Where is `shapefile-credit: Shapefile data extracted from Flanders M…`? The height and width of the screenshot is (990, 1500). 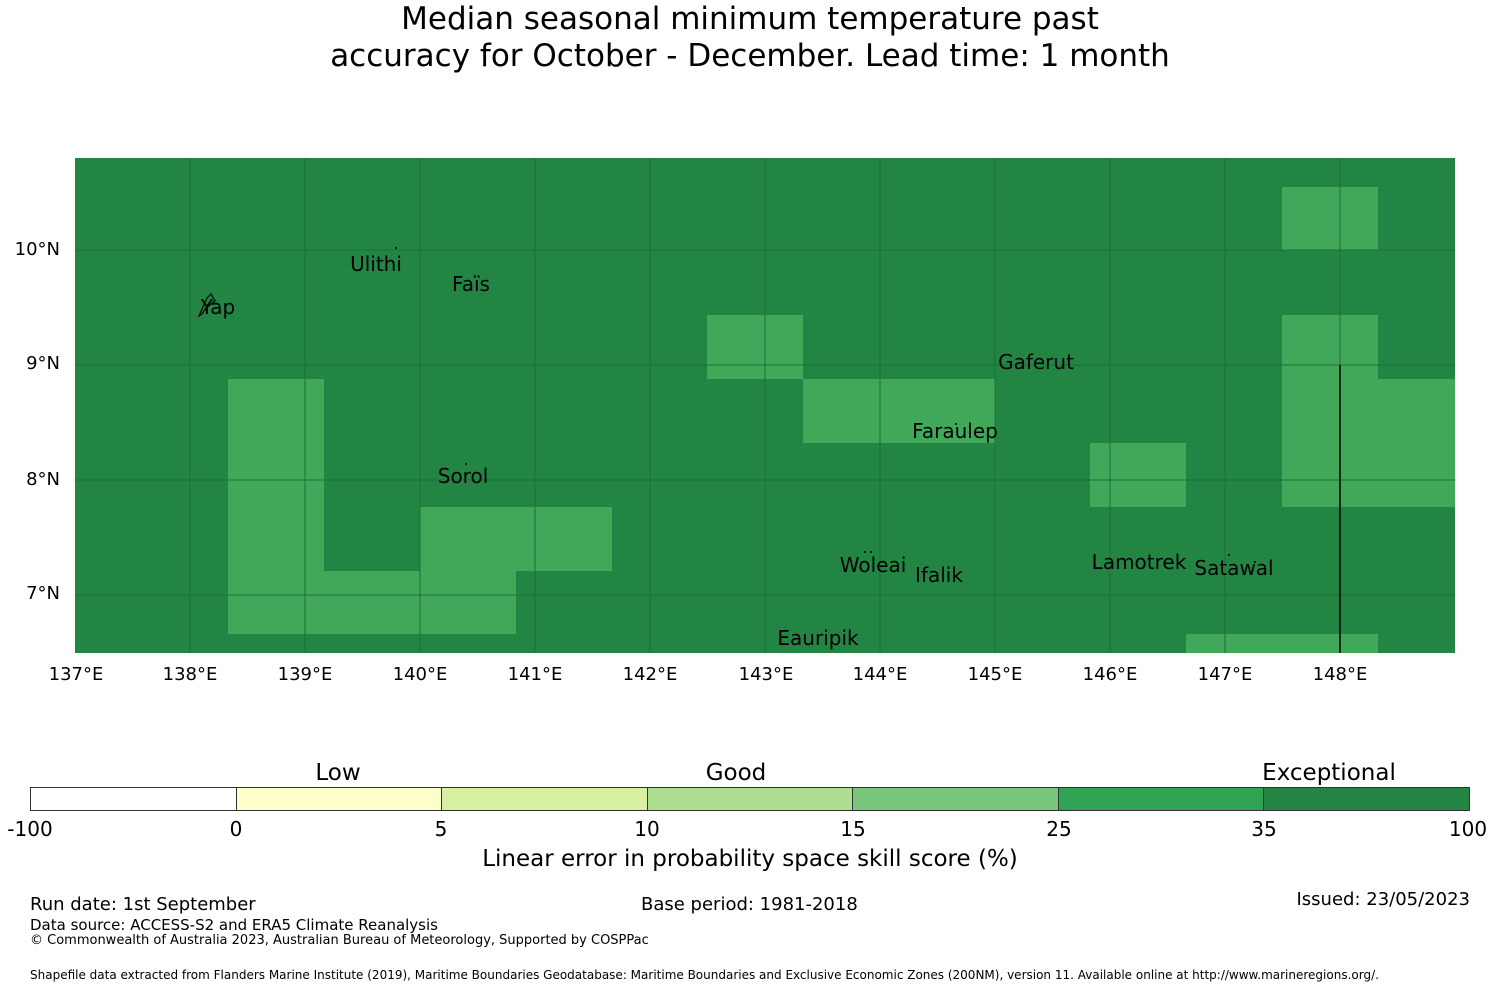
shapefile-credit: Shapefile data extracted from Flanders M… is located at coordinates (704, 975).